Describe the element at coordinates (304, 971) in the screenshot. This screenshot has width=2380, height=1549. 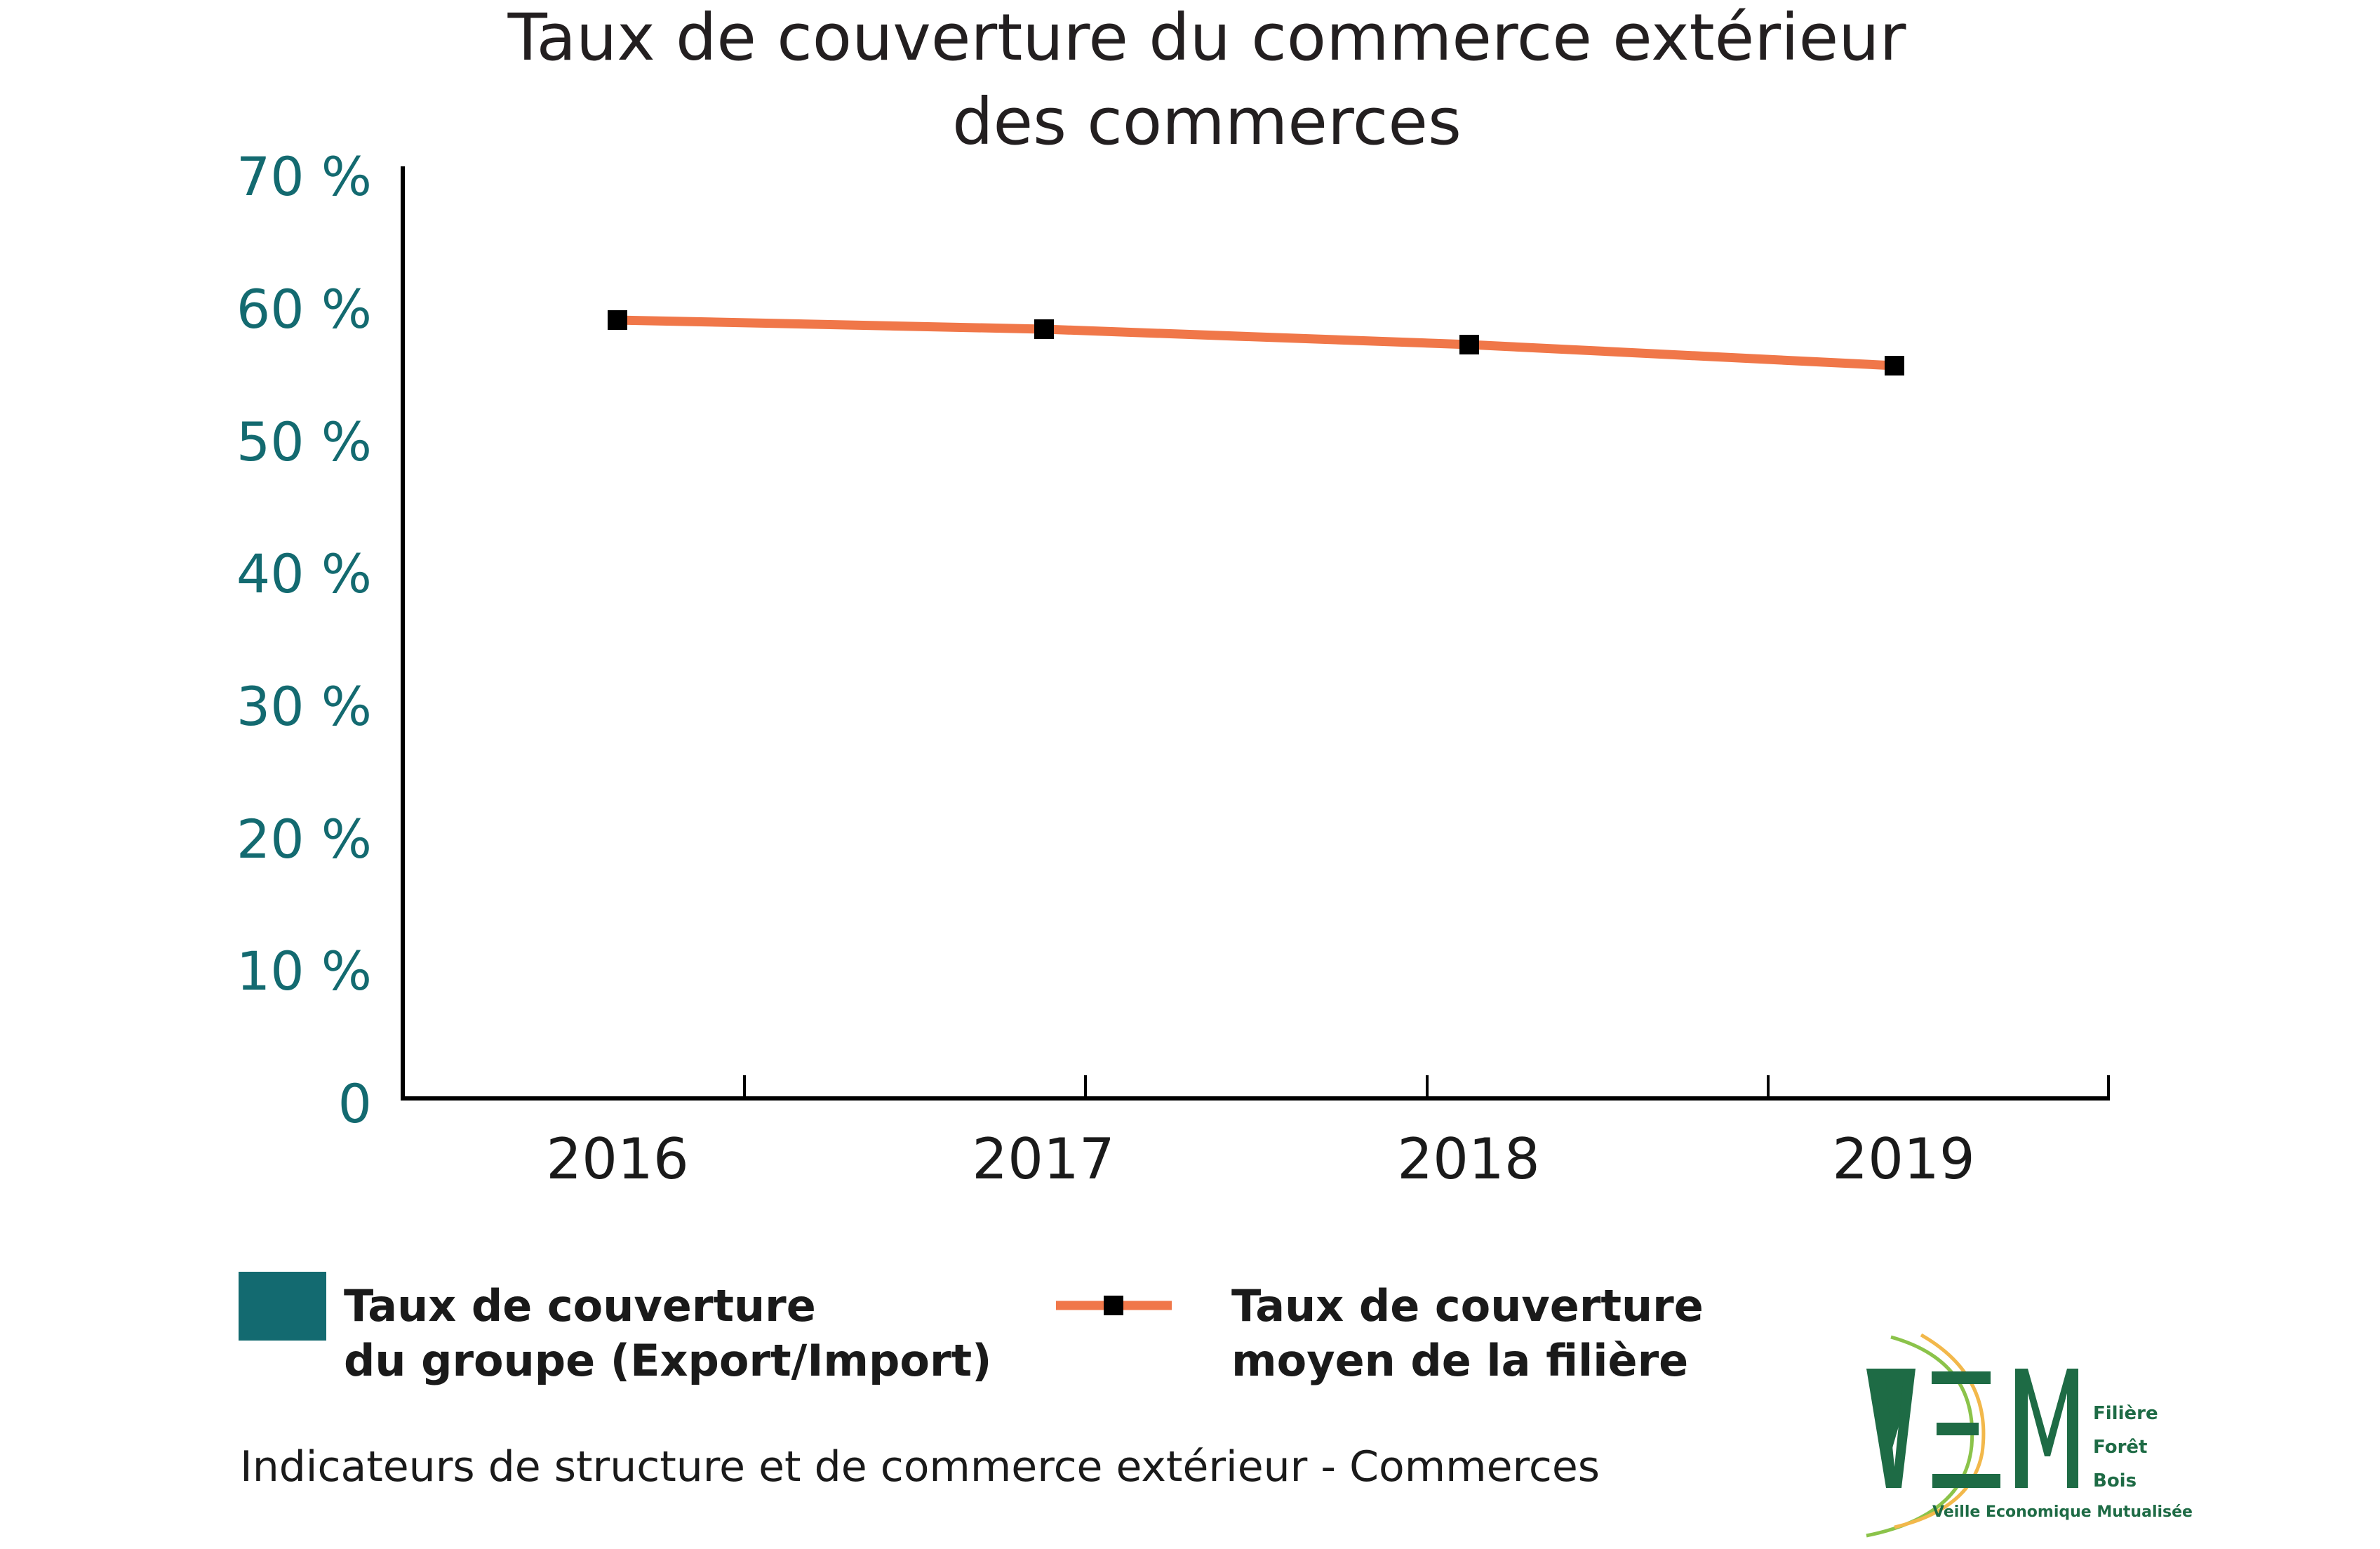
I see `y-tick-10: 10 %` at that location.